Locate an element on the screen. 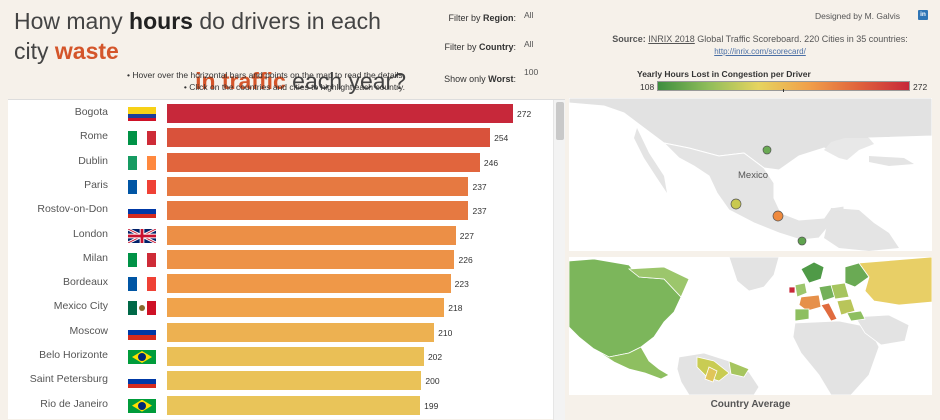  bar-city-label: Dublin is located at coordinates (93, 160).